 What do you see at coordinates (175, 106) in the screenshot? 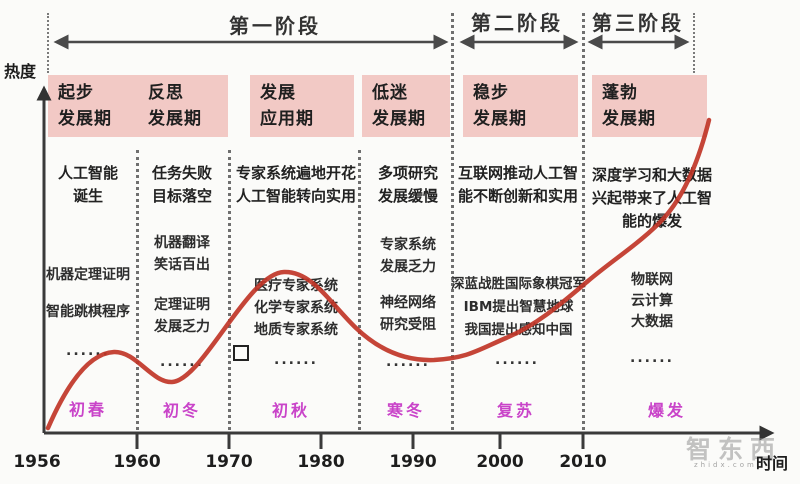
I see `period-2-title: 反思 发展期` at bounding box center [175, 106].